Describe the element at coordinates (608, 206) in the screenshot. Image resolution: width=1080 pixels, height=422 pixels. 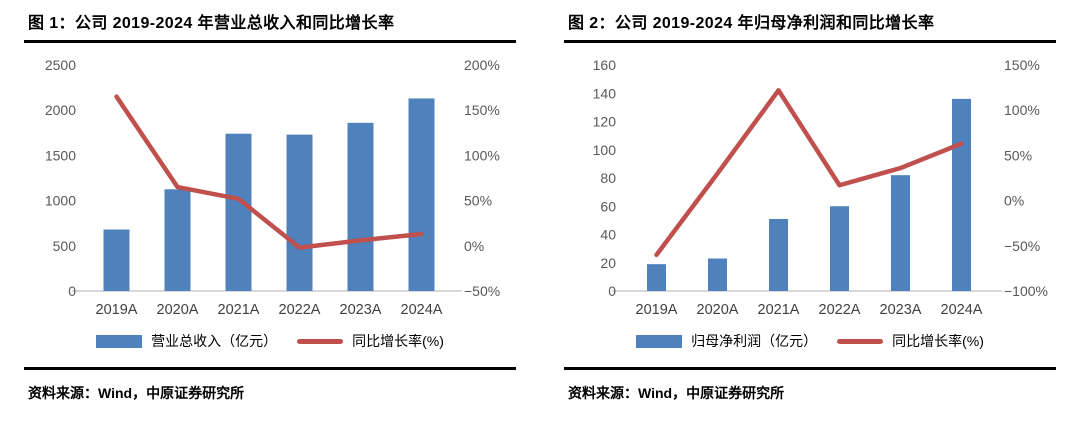
I see `left-axis-tick-label: 60` at that location.